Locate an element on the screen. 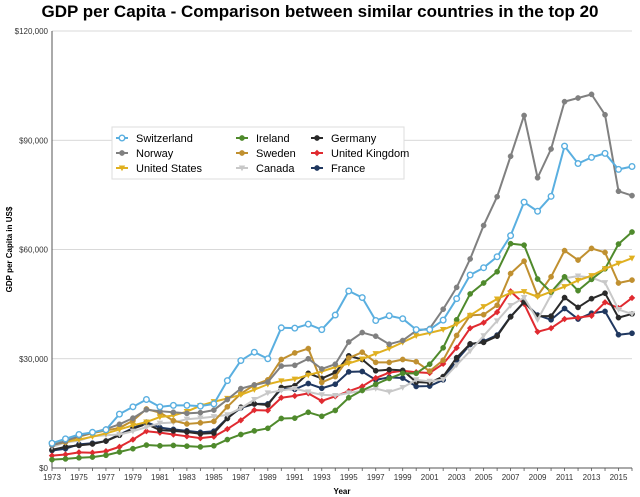 The height and width of the screenshot is (497, 640). x-tick-label: 2001 is located at coordinates (430, 477).